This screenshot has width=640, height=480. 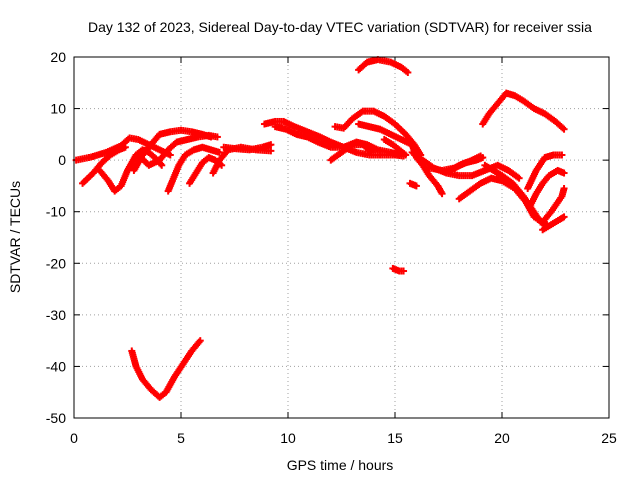 I want to click on y-tick-label: -40, so click(x=56, y=366).